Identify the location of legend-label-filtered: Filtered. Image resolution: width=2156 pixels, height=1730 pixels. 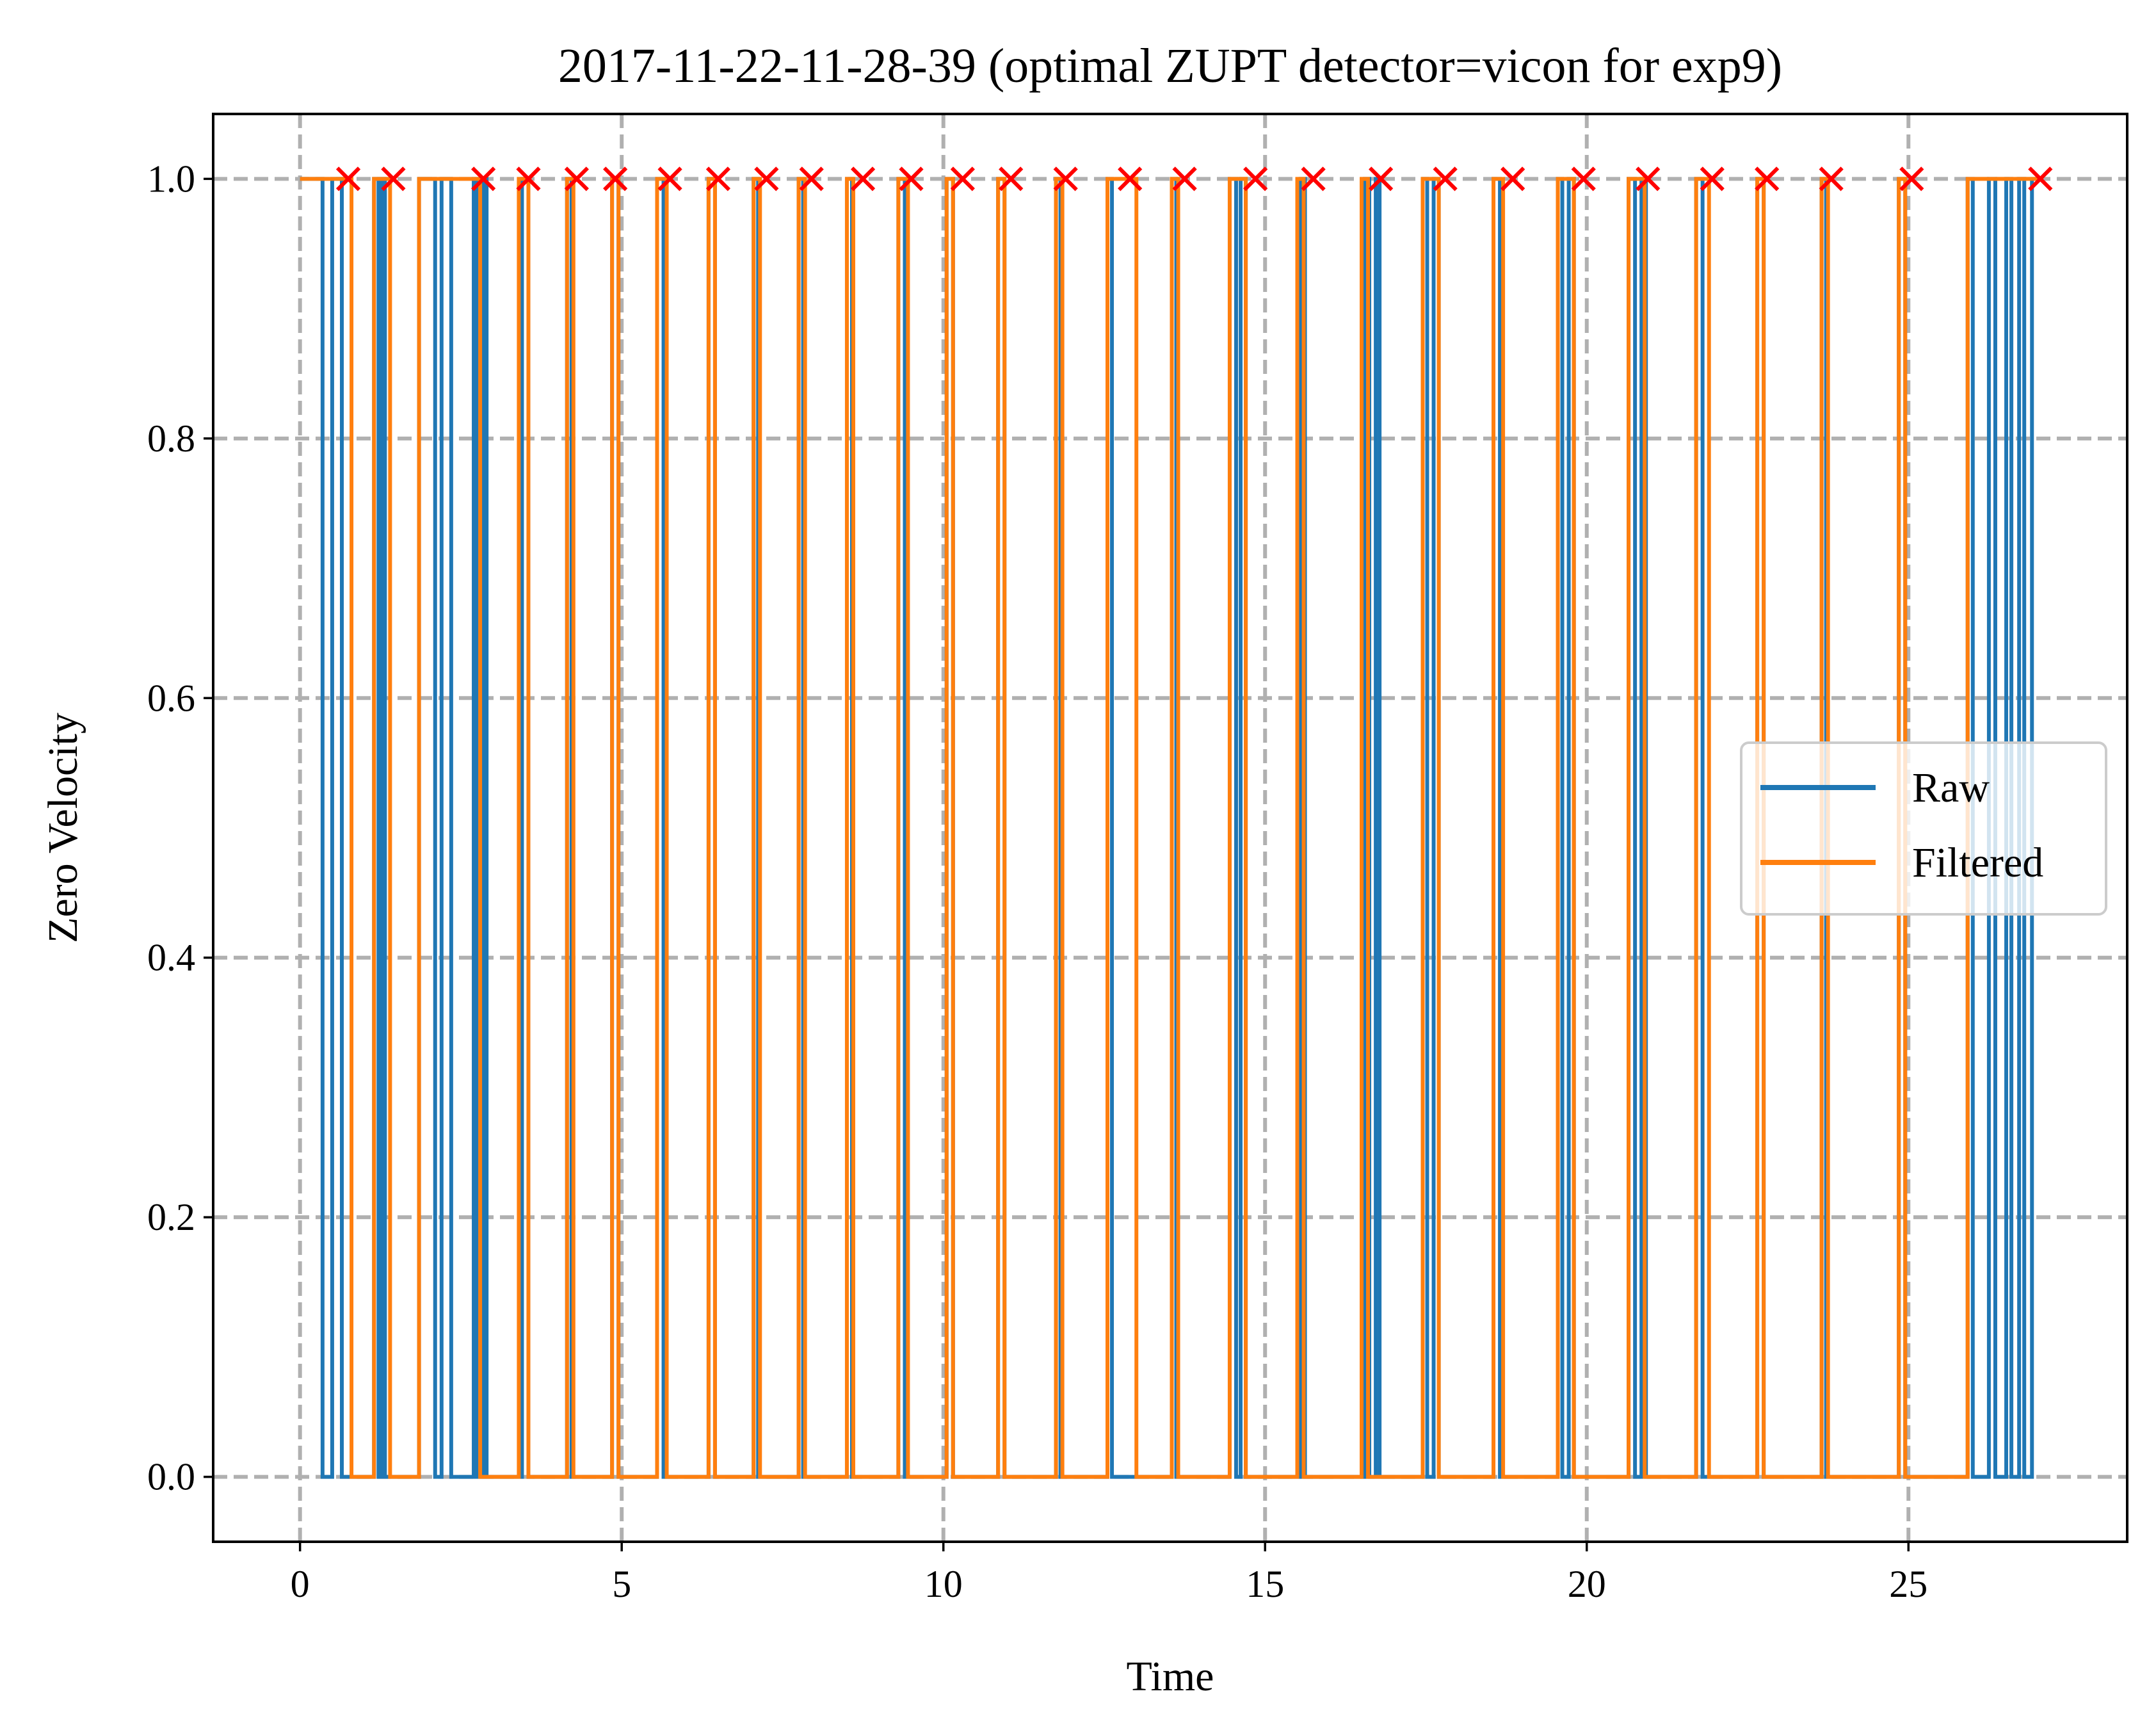
(1977, 863).